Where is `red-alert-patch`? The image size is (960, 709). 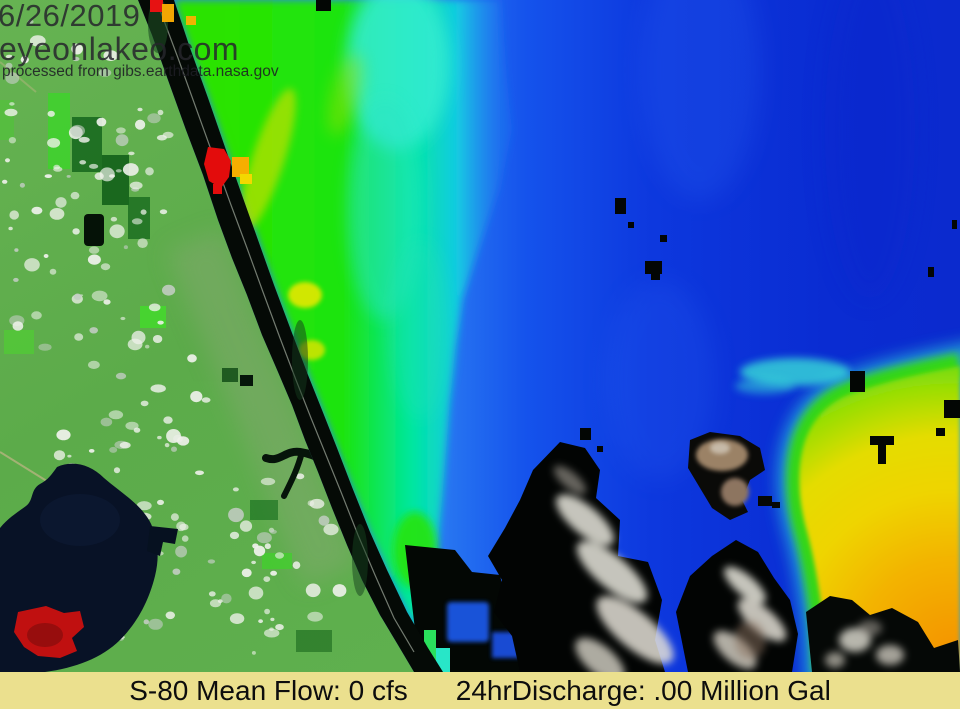
red-alert-patch is located at coordinates (217, 167).